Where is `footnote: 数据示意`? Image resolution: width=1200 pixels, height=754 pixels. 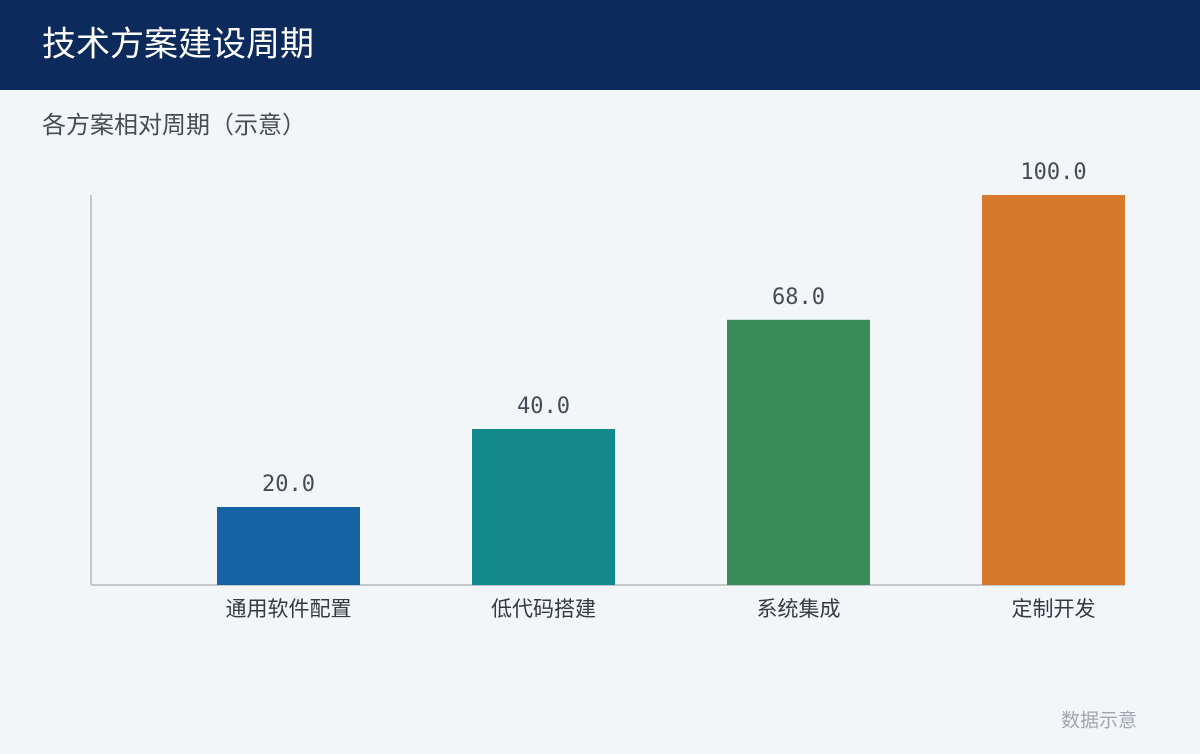 footnote: 数据示意 is located at coordinates (1099, 721).